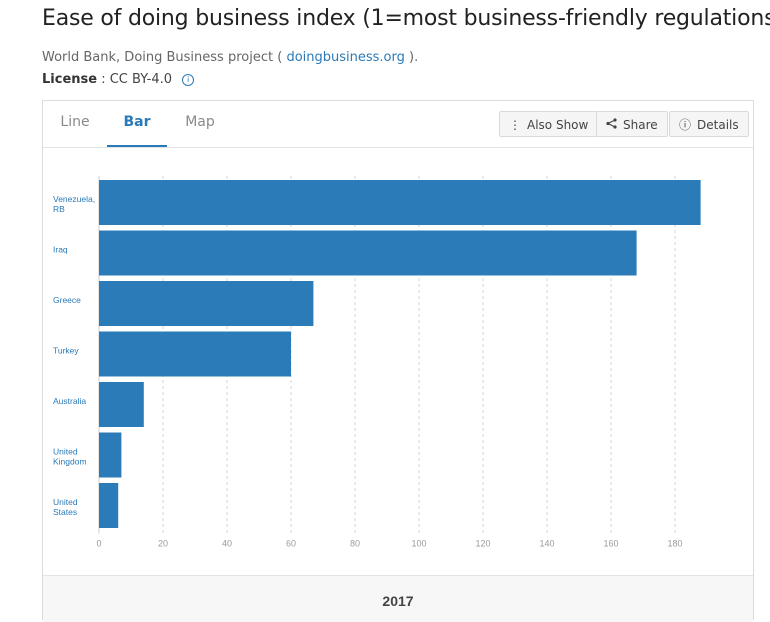  Describe the element at coordinates (640, 125) in the screenshot. I see `share-label: Share` at that location.